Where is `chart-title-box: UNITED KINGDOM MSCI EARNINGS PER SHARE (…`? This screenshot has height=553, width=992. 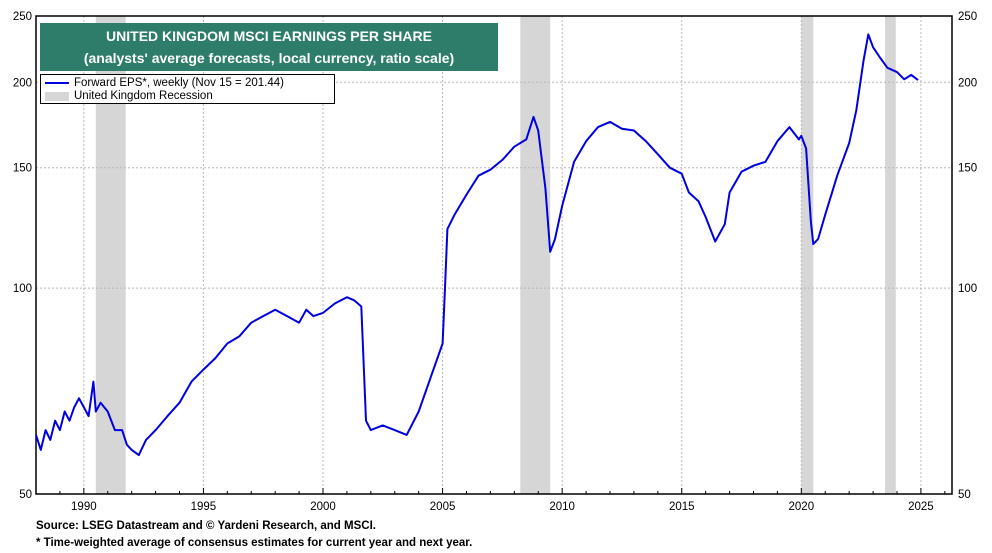 chart-title-box: UNITED KINGDOM MSCI EARNINGS PER SHARE (… is located at coordinates (269, 47).